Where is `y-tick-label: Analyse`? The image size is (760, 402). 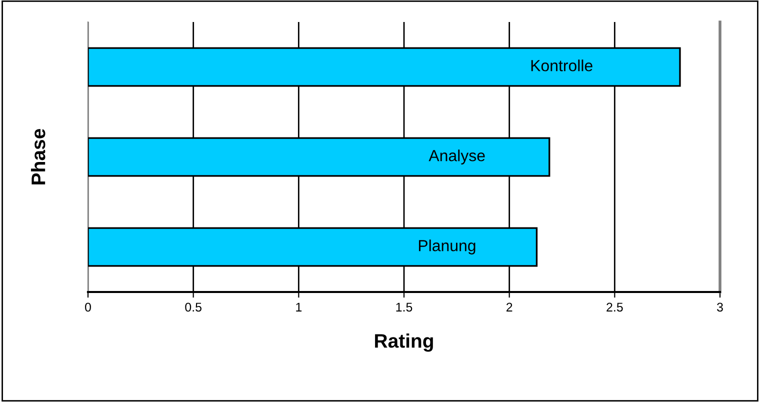 y-tick-label: Analyse is located at coordinates (456, 157).